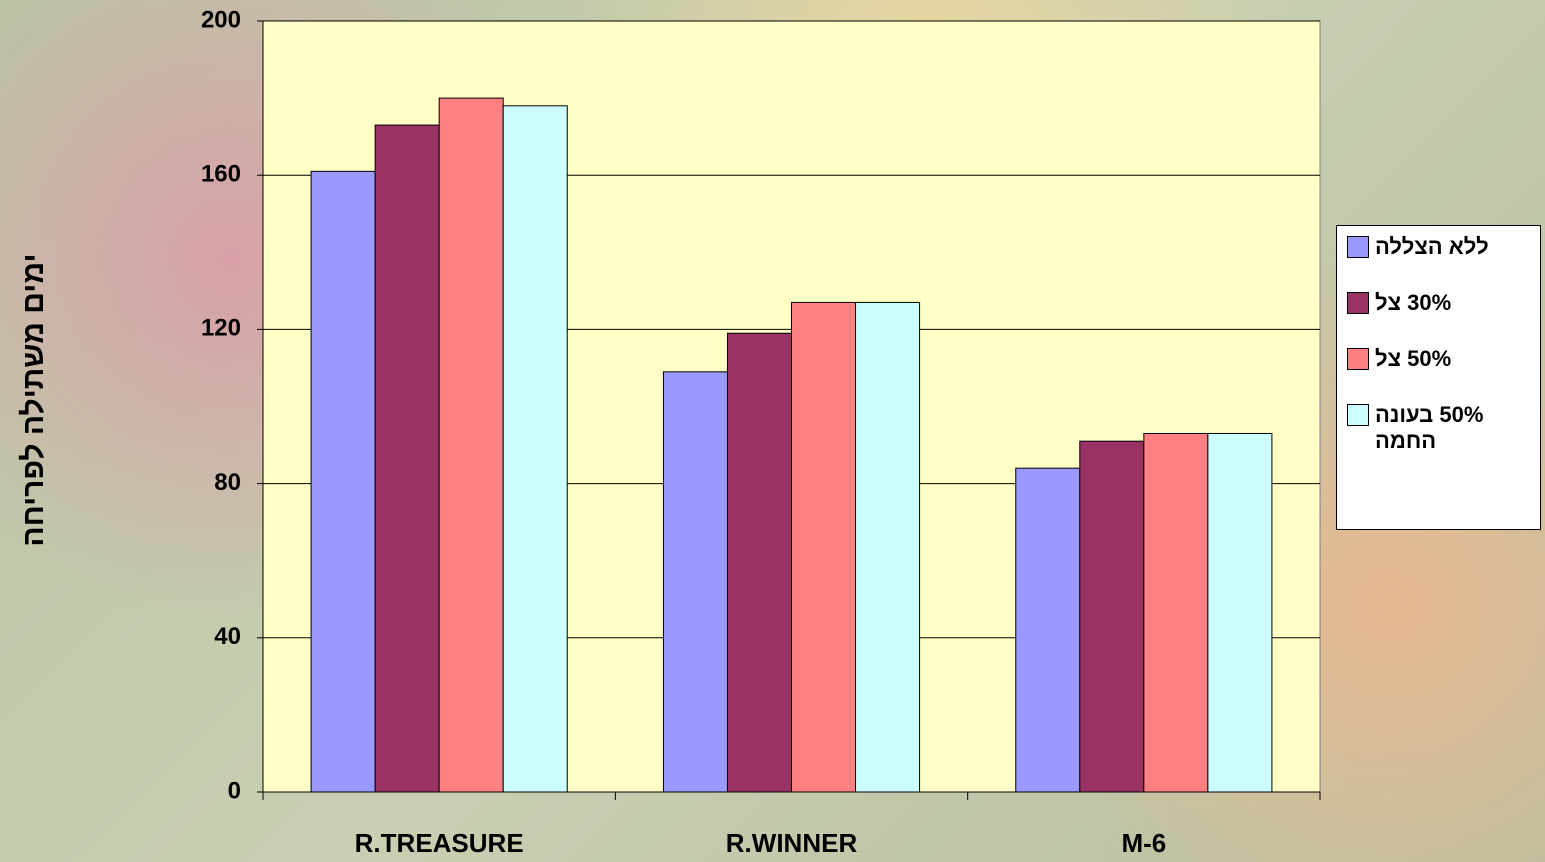 This screenshot has width=1545, height=862. What do you see at coordinates (221, 328) in the screenshot?
I see `y-tick-label: 120` at bounding box center [221, 328].